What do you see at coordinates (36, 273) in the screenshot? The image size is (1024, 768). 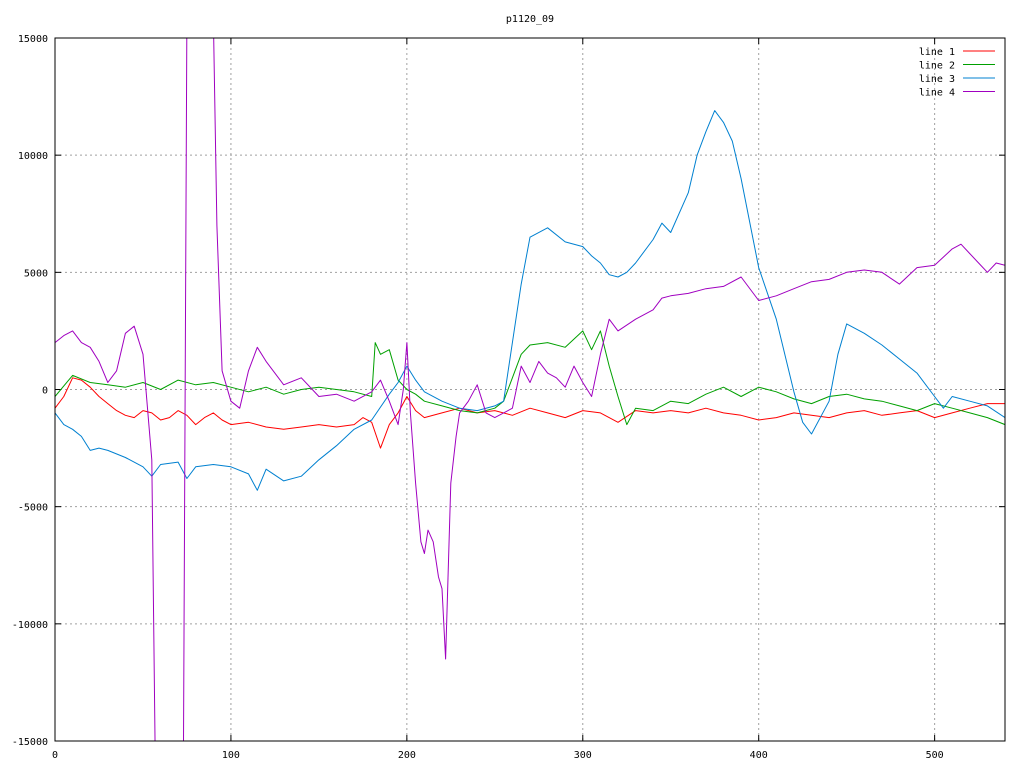 I see `y-tick-label: 5000` at bounding box center [36, 273].